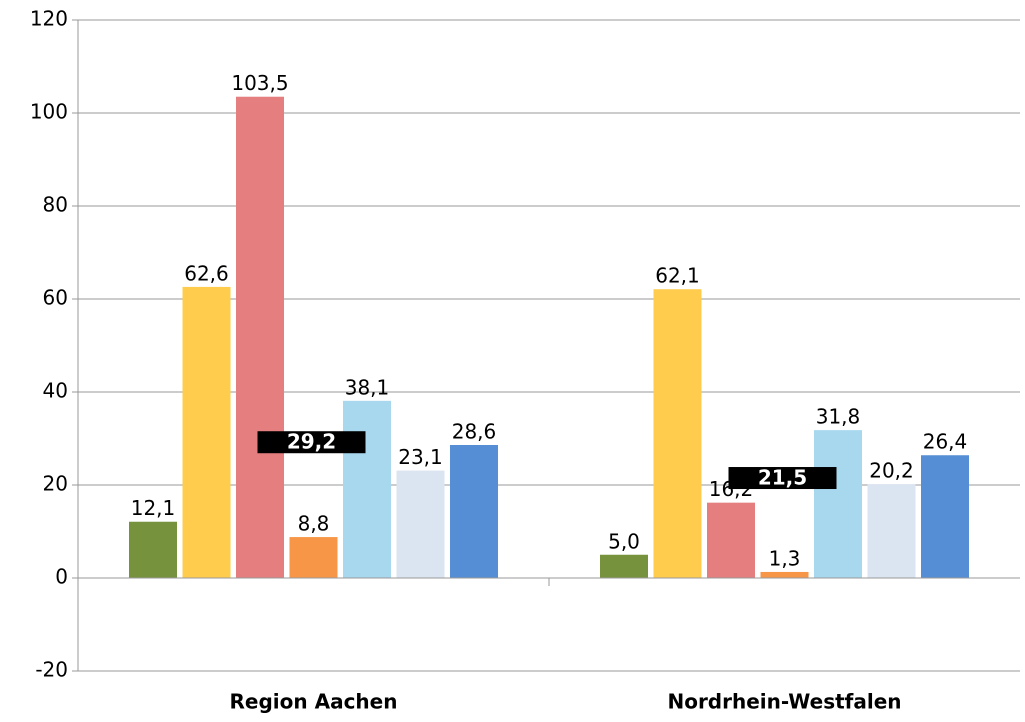 The height and width of the screenshot is (722, 1025). What do you see at coordinates (55, 298) in the screenshot?
I see `y-tick-label: 60` at bounding box center [55, 298].